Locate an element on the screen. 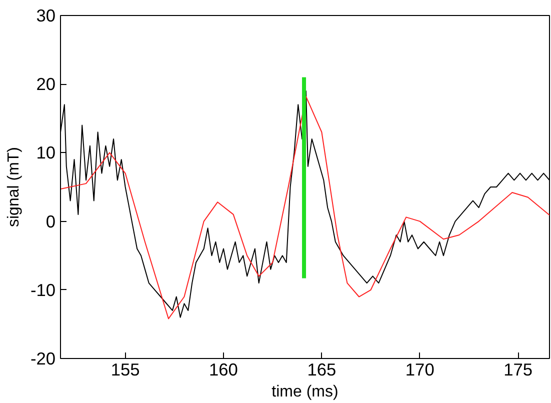 The height and width of the screenshot is (403, 551). x-tick-label: 160 is located at coordinates (223, 370).